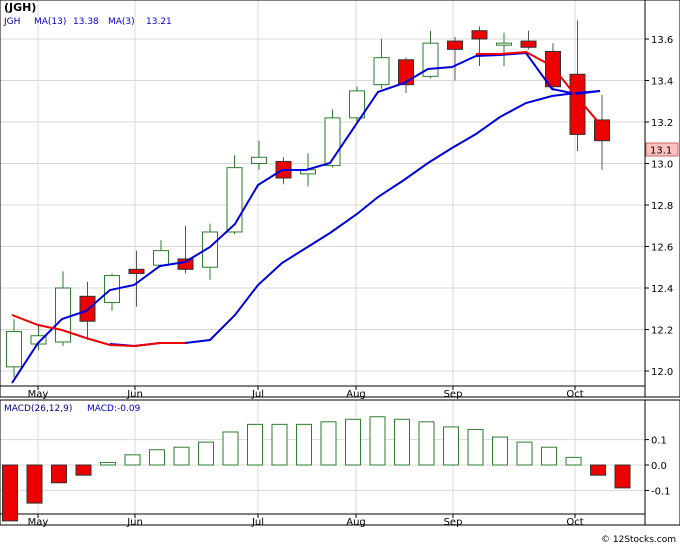 The height and width of the screenshot is (550, 680). What do you see at coordinates (638, 540) in the screenshot?
I see `copyright-text: © 12Stocks.com` at bounding box center [638, 540].